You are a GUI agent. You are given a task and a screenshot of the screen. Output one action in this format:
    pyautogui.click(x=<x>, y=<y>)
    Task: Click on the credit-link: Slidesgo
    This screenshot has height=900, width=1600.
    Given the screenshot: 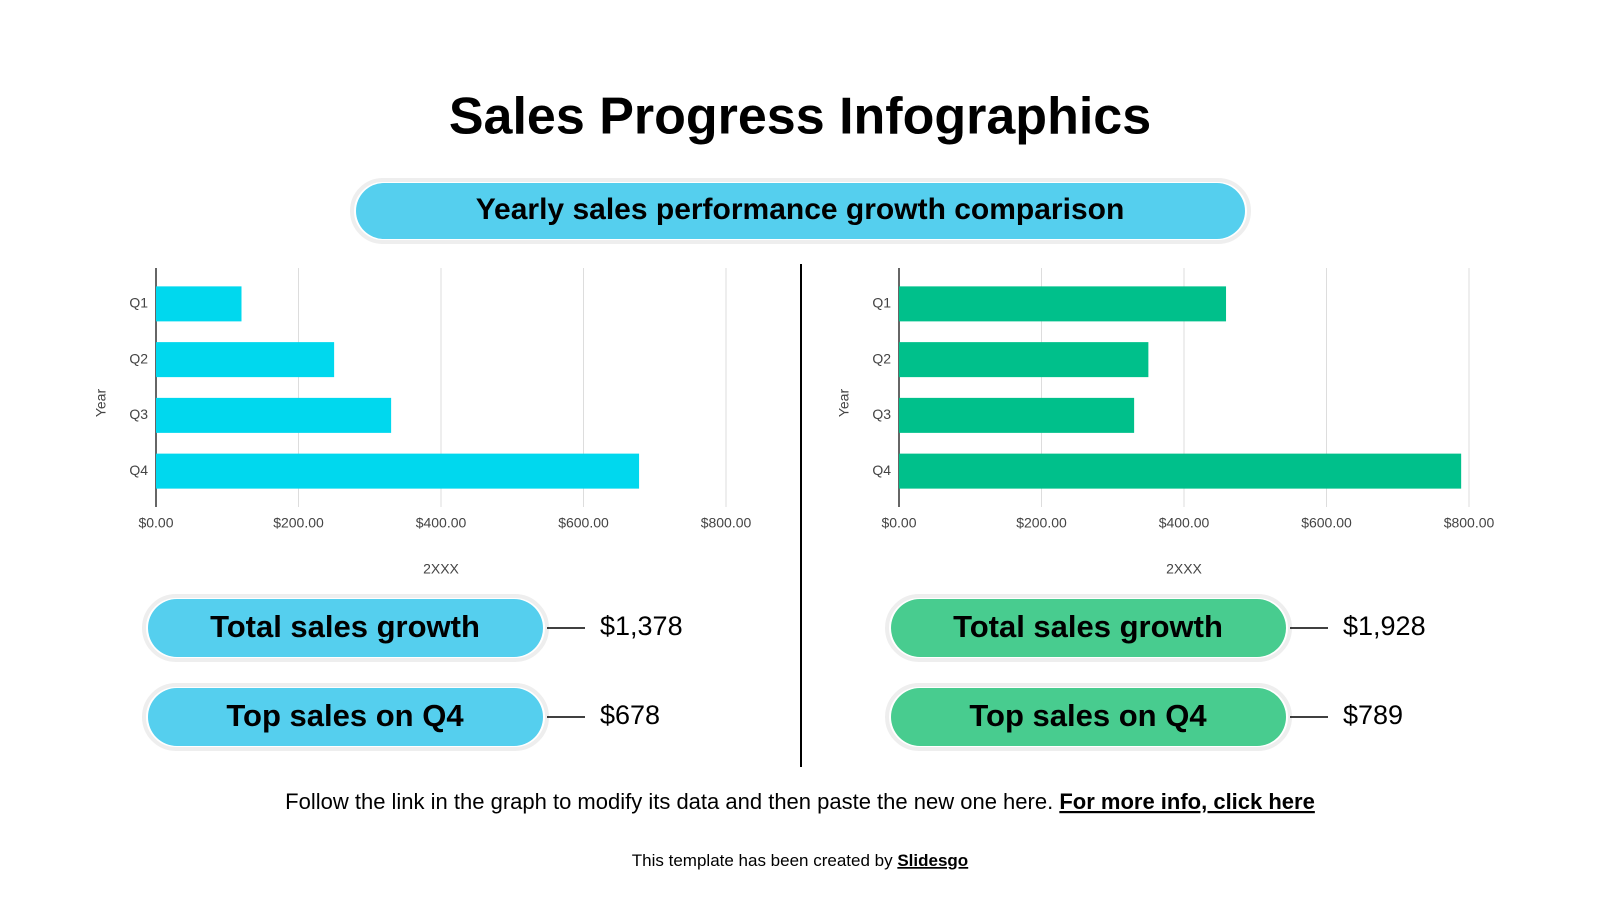 What is the action you would take?
    pyautogui.click(x=932, y=860)
    